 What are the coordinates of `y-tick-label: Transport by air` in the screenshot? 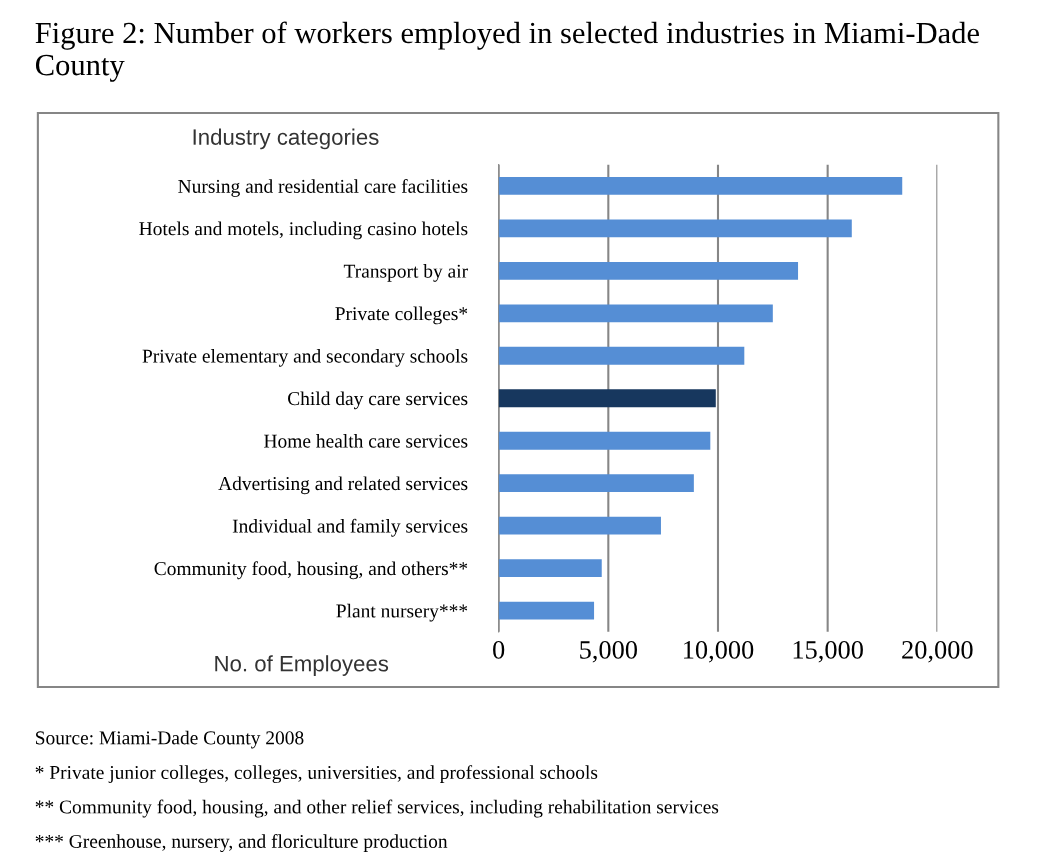 It's located at (405, 273).